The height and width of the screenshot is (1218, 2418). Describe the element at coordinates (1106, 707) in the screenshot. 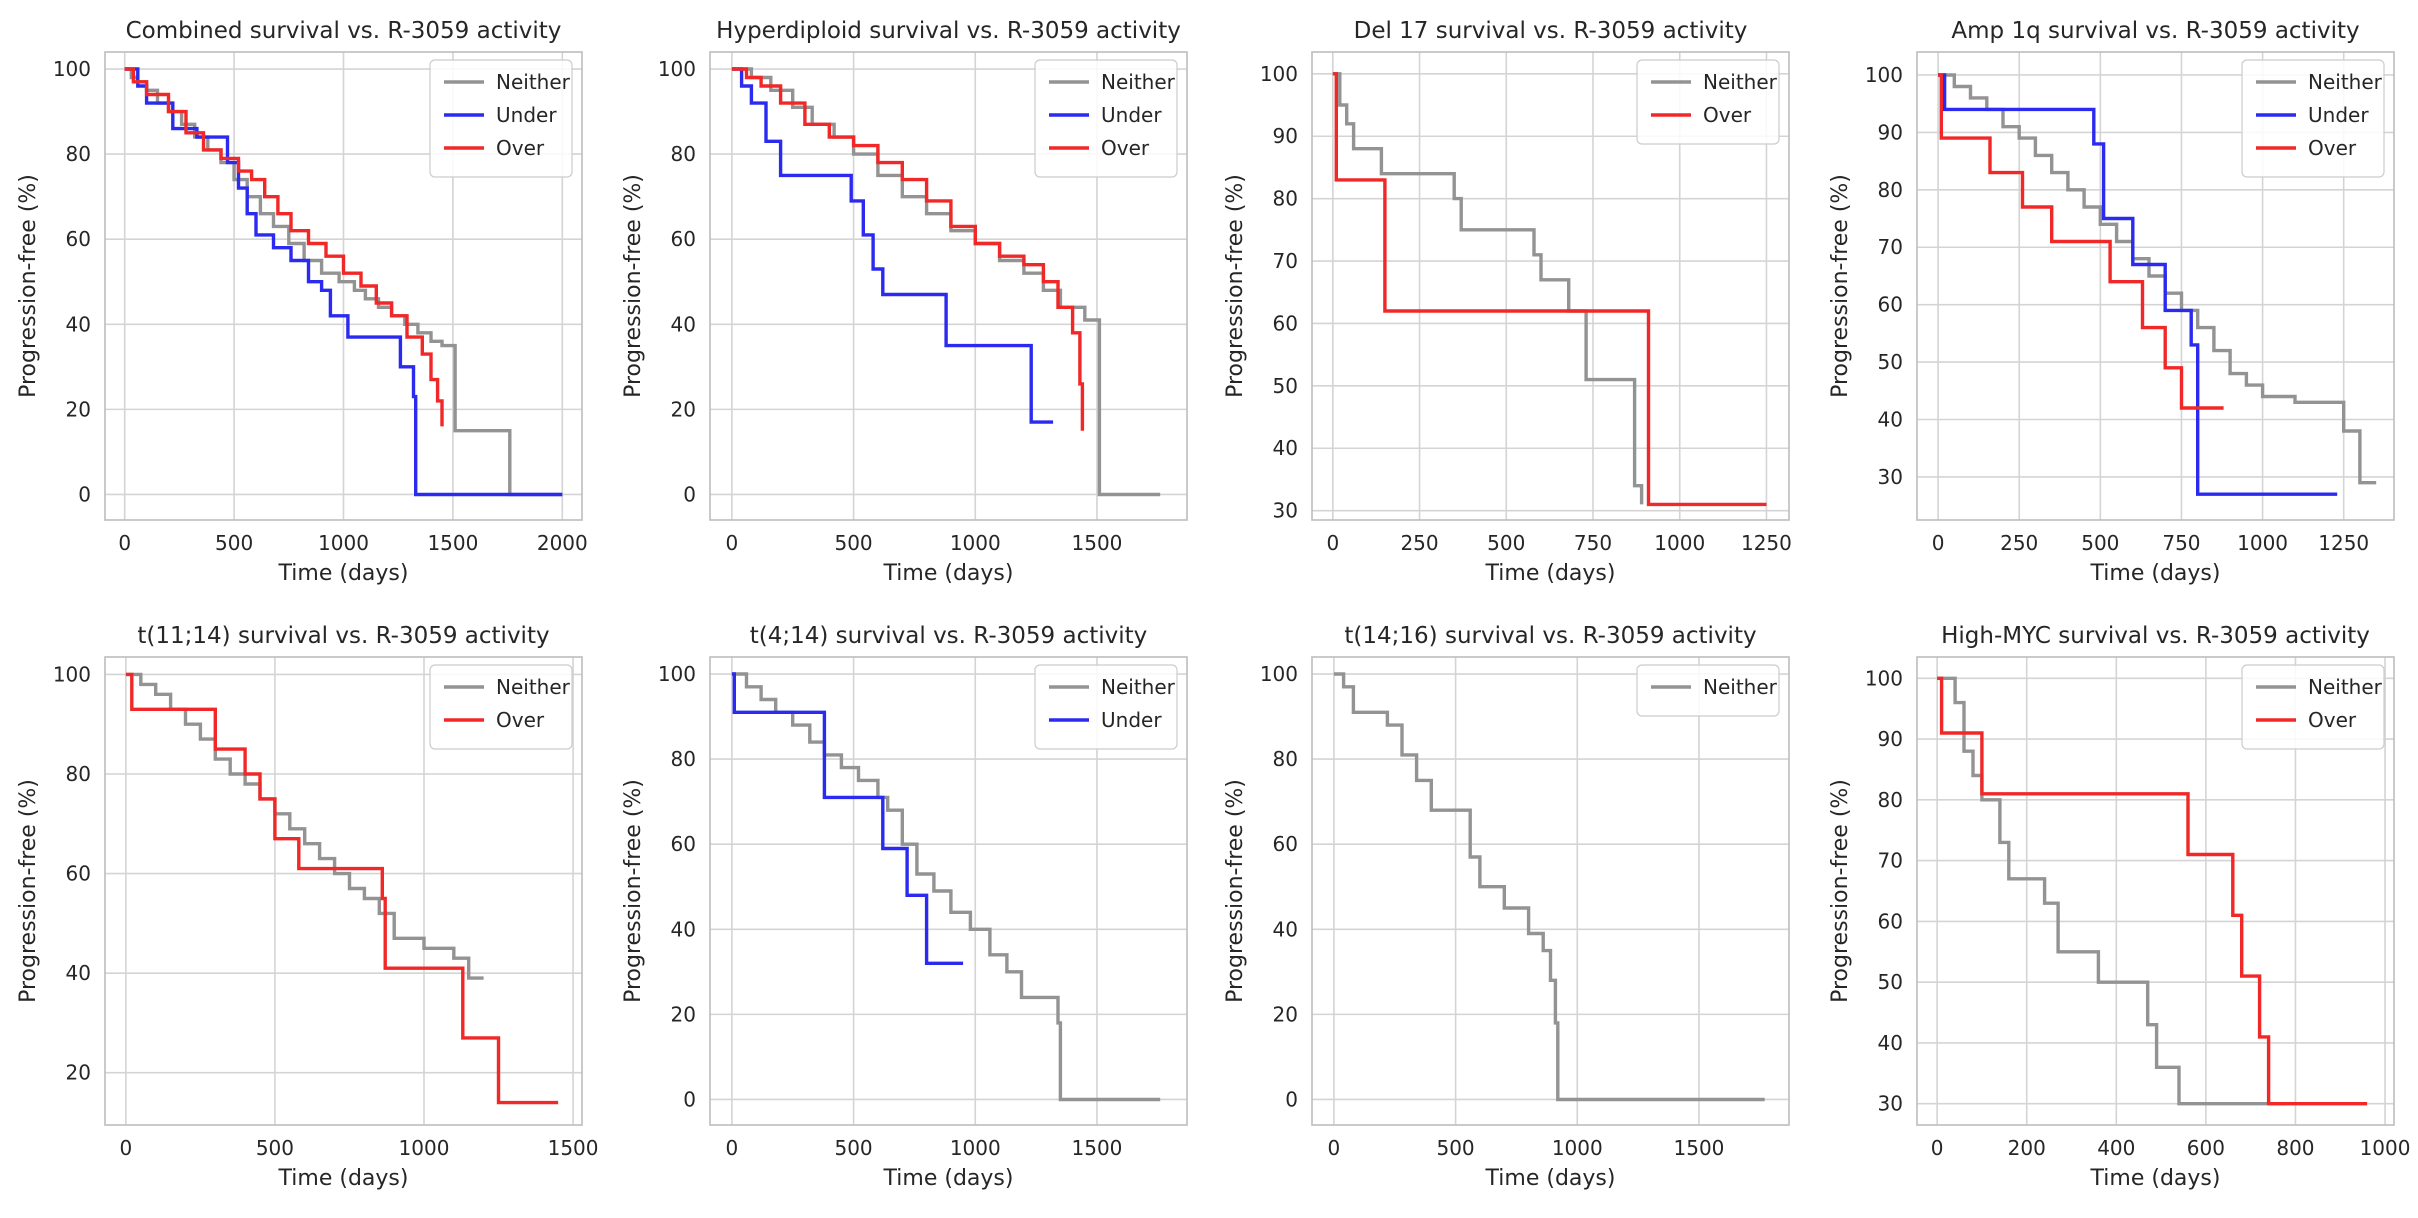

I see `legend: Neither Under` at that location.